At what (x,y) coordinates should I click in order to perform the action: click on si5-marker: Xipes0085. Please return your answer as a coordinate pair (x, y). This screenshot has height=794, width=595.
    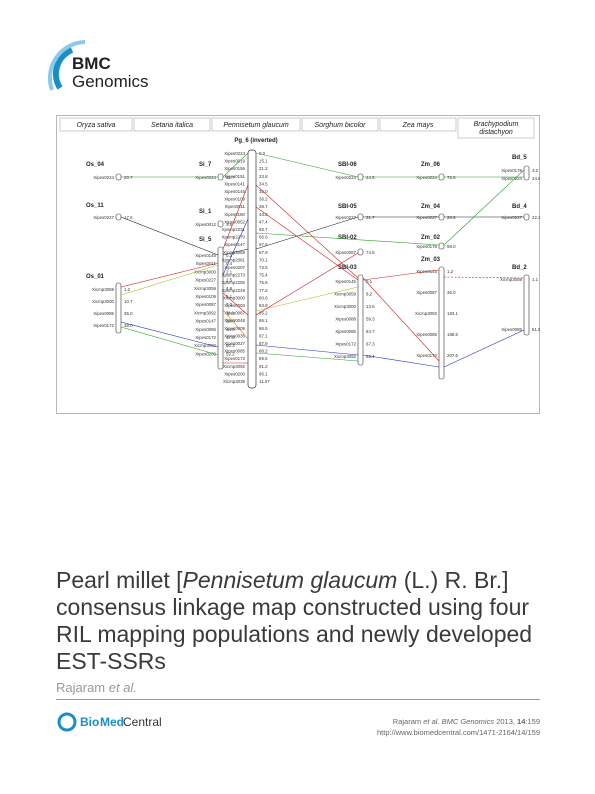
    Looking at the image, I should click on (205, 329).